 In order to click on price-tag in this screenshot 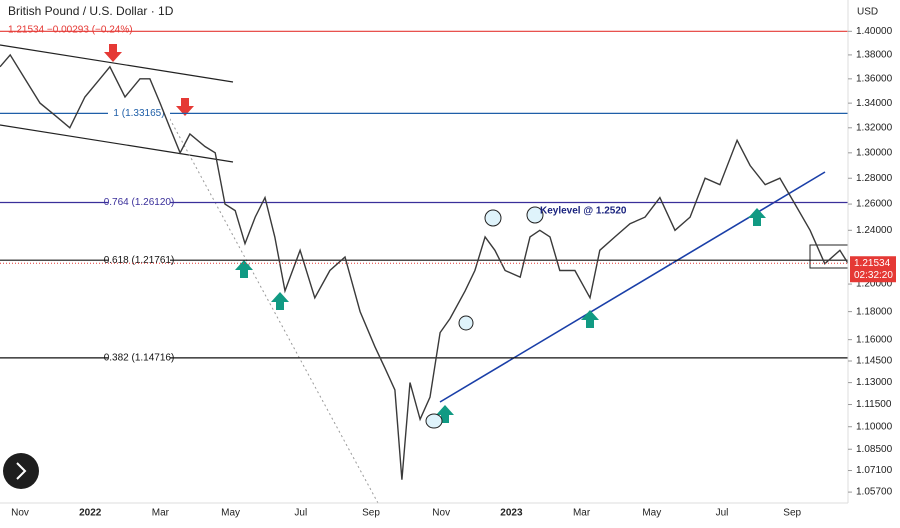, I will do `click(873, 269)`.